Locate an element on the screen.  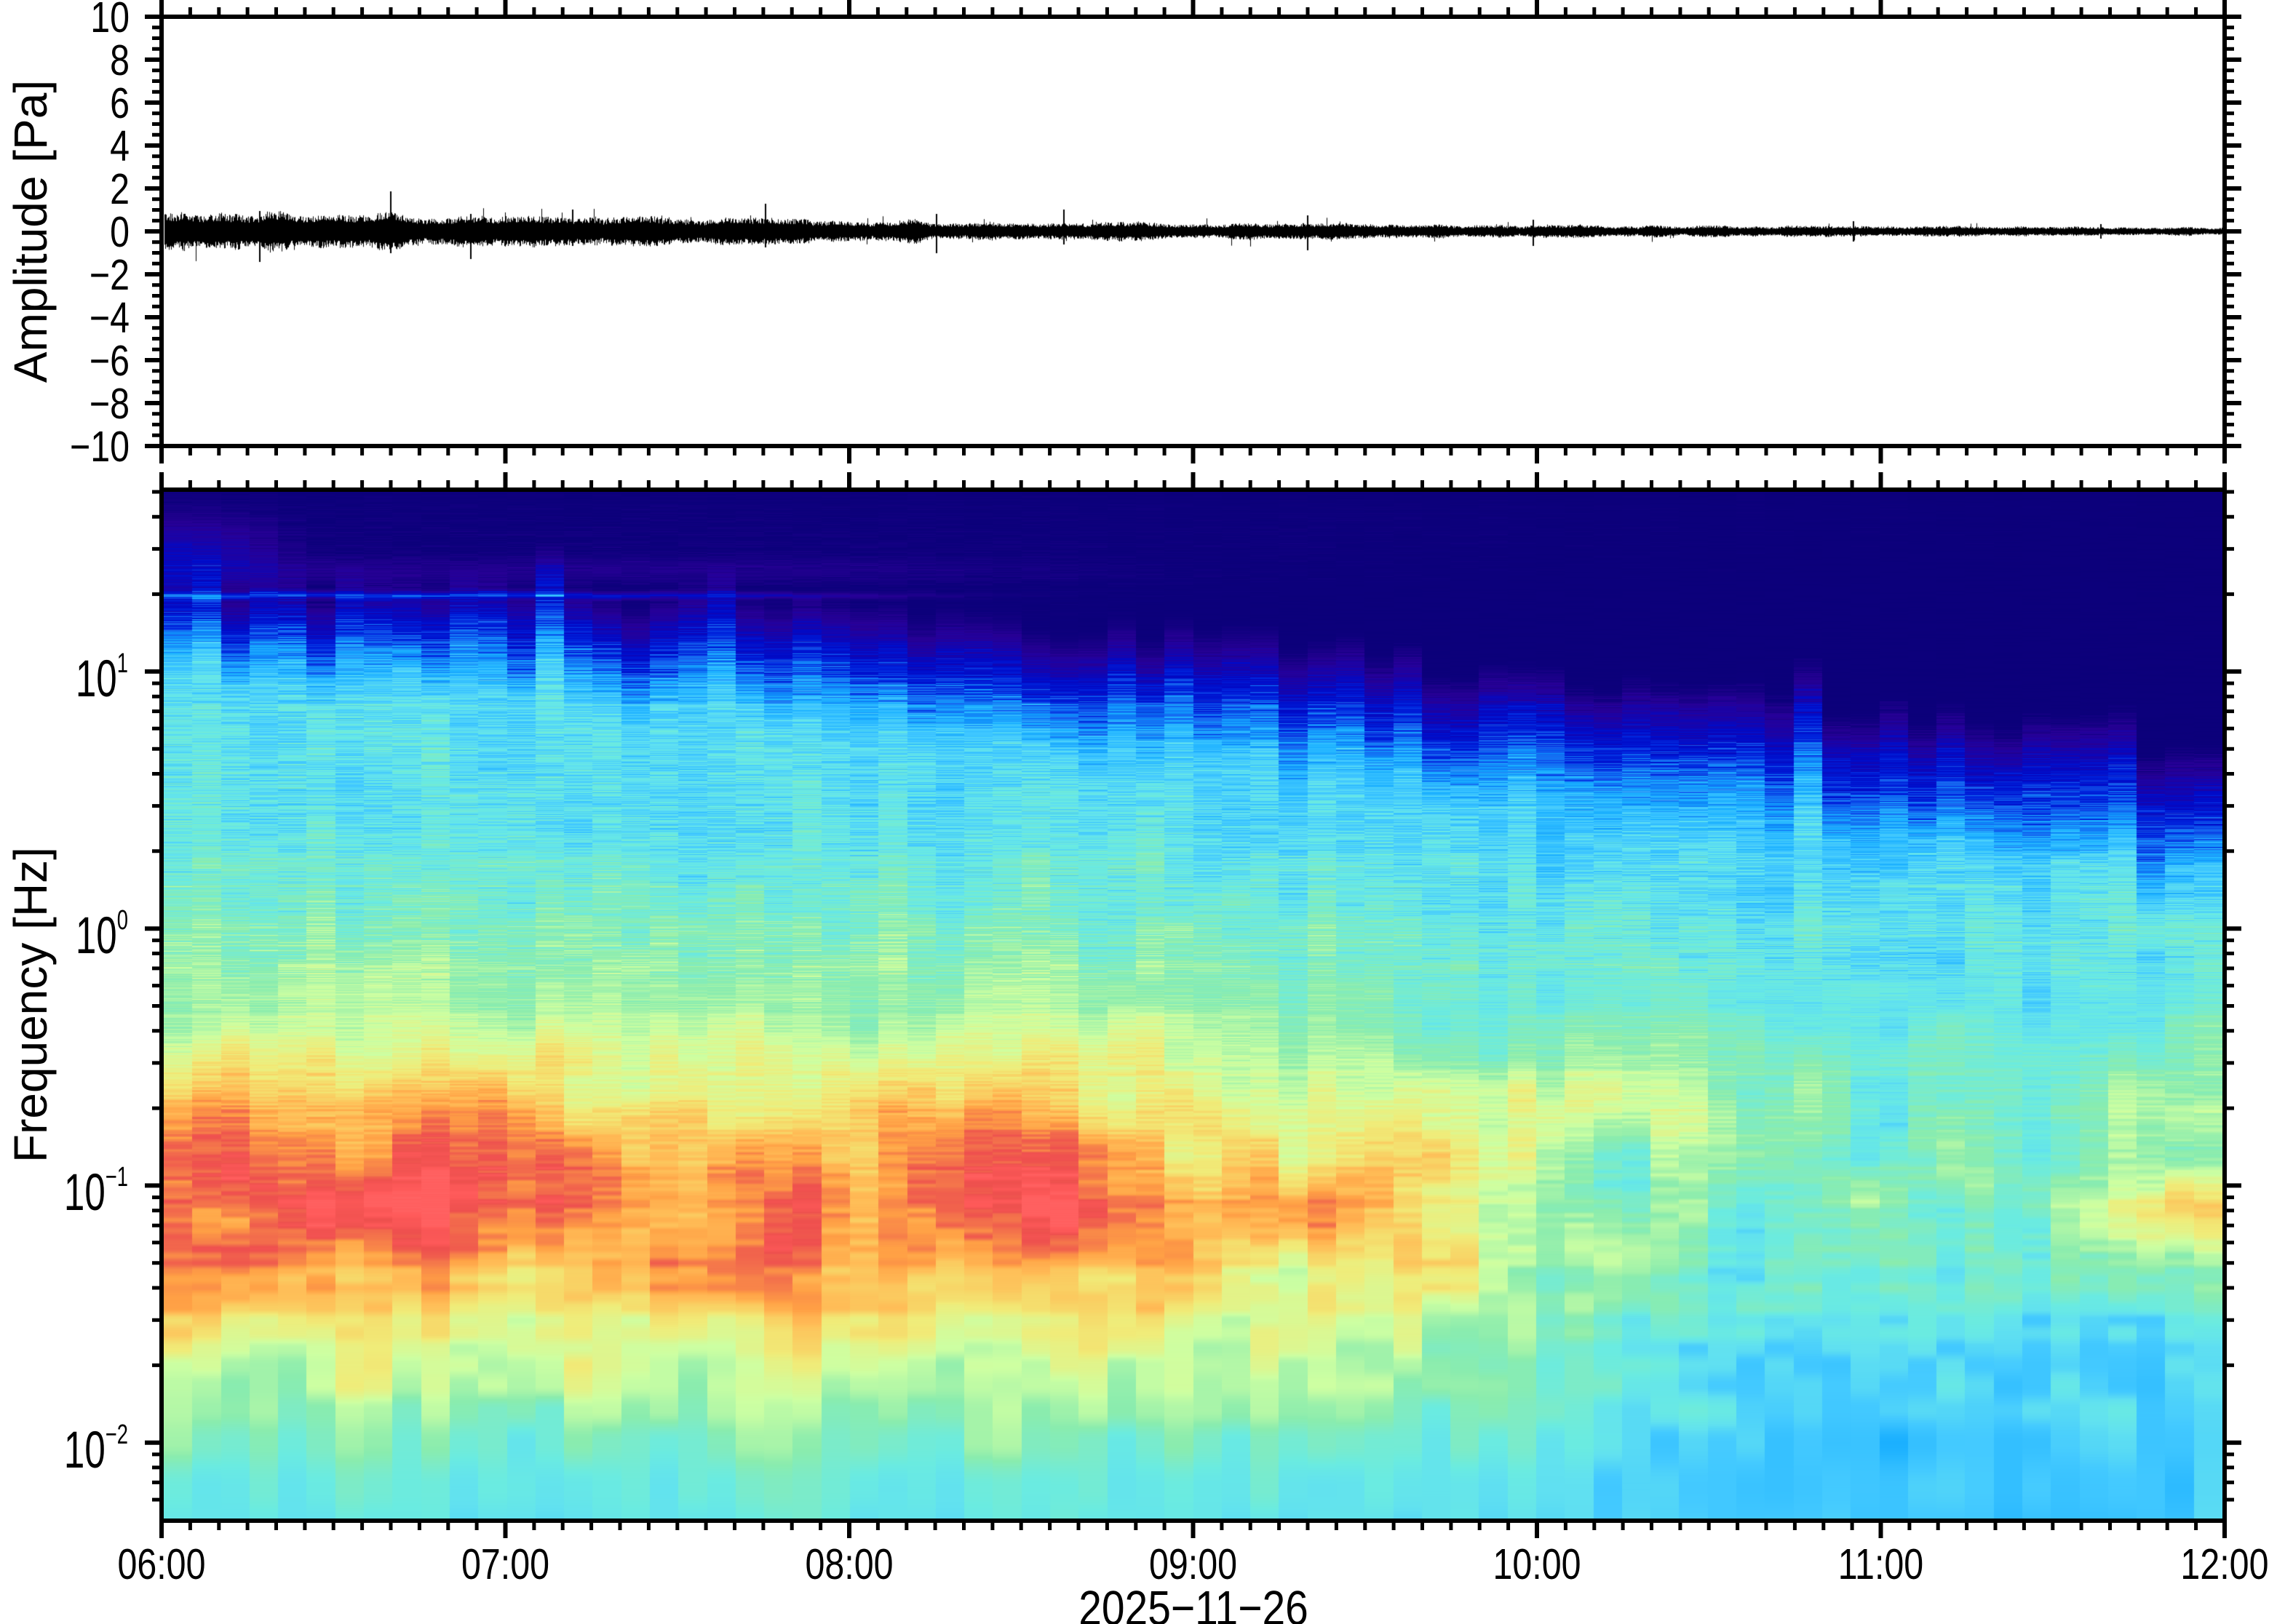
svg-text: −10 is located at coordinates (100, 447).